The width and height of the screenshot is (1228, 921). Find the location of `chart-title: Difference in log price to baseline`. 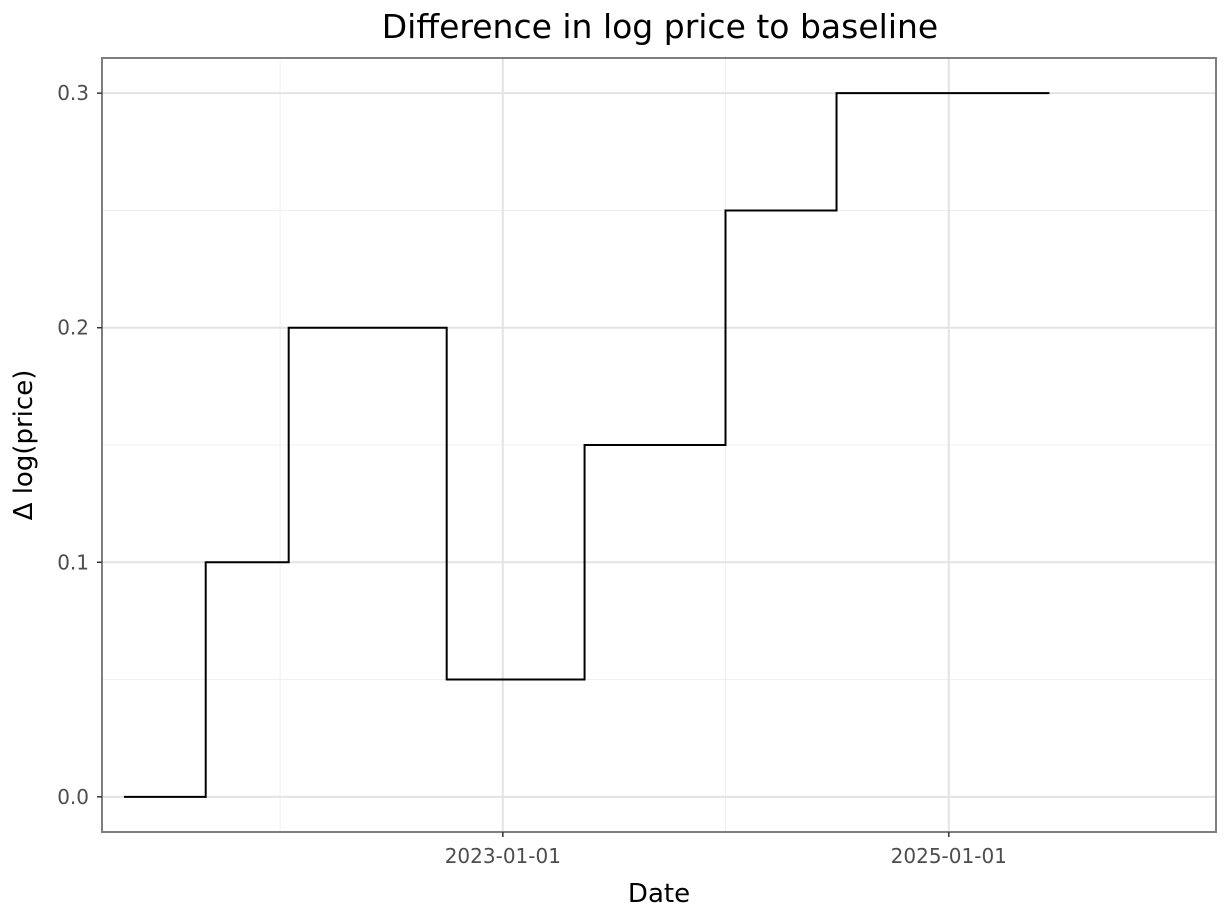

chart-title: Difference in log price to baseline is located at coordinates (660, 26).